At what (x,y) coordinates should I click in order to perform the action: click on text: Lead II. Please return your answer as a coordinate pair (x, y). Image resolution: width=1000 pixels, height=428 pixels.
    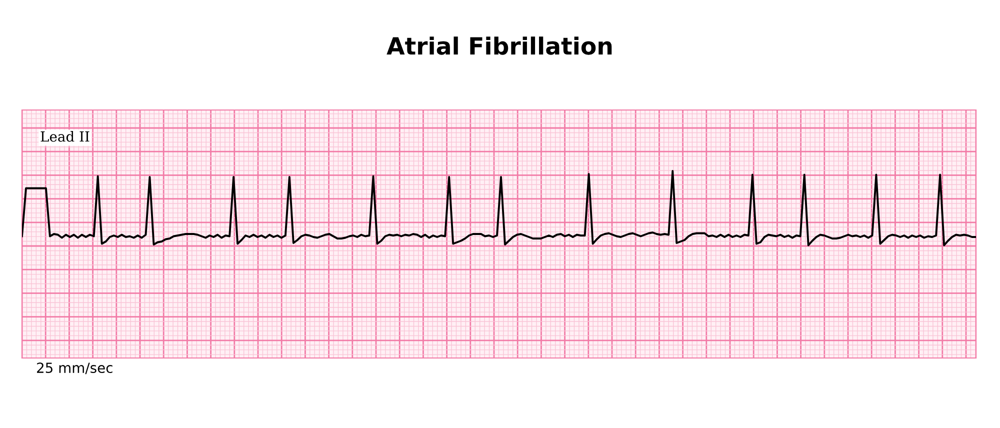
    Looking at the image, I should click on (65, 136).